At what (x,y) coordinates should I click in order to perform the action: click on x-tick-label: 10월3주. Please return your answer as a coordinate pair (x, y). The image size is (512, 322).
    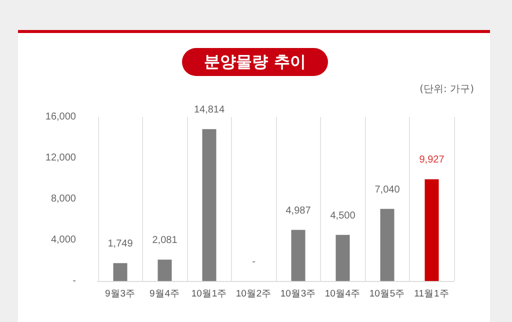
    Looking at the image, I should click on (298, 294).